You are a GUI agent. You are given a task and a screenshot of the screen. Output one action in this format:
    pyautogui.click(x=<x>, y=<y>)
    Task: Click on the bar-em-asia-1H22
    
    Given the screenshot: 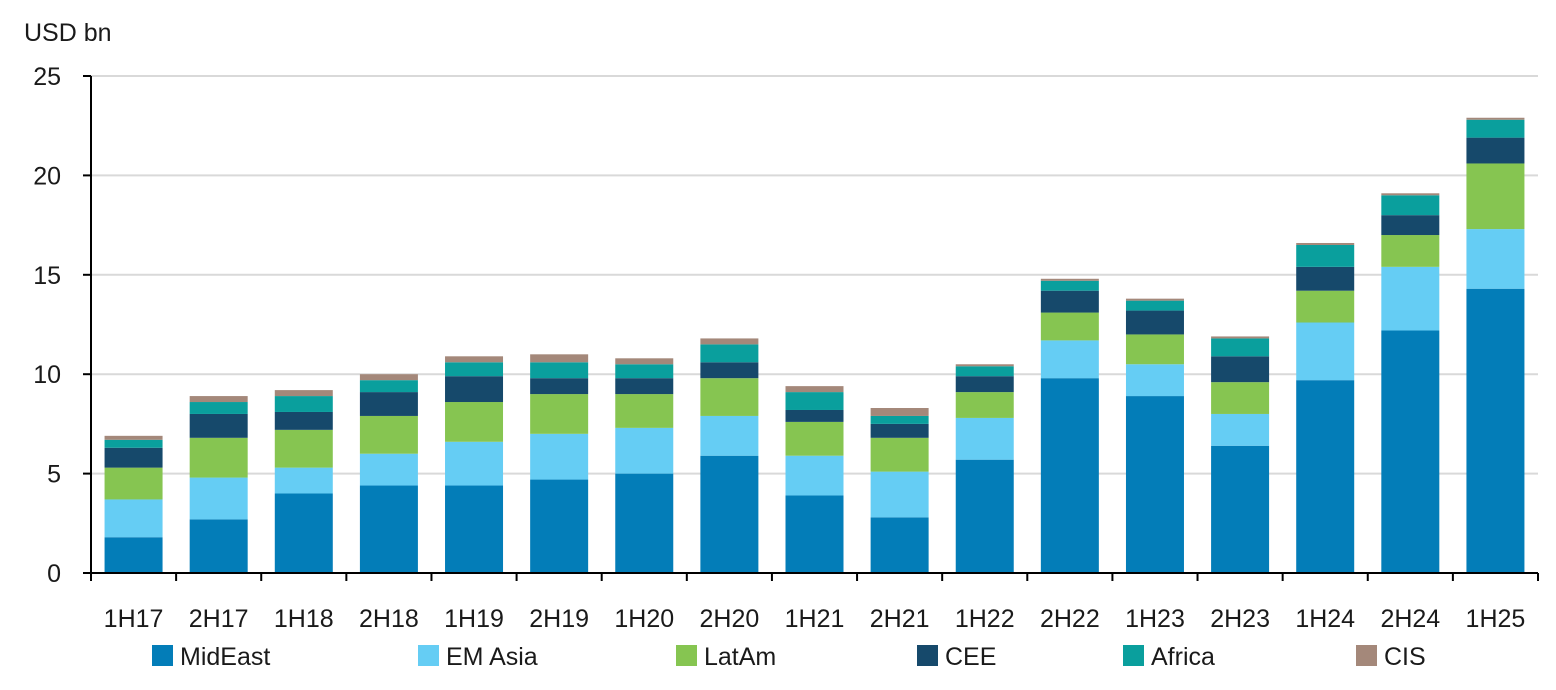 What is the action you would take?
    pyautogui.click(x=984, y=438)
    